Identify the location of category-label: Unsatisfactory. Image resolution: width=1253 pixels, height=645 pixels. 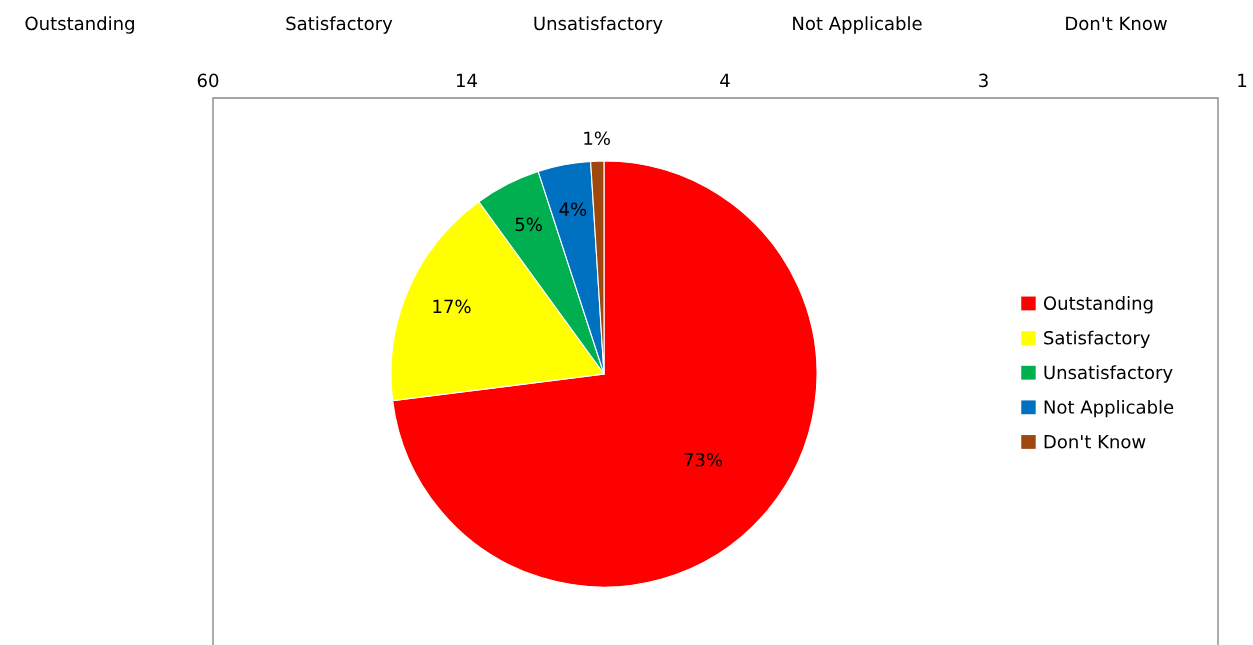
(598, 25).